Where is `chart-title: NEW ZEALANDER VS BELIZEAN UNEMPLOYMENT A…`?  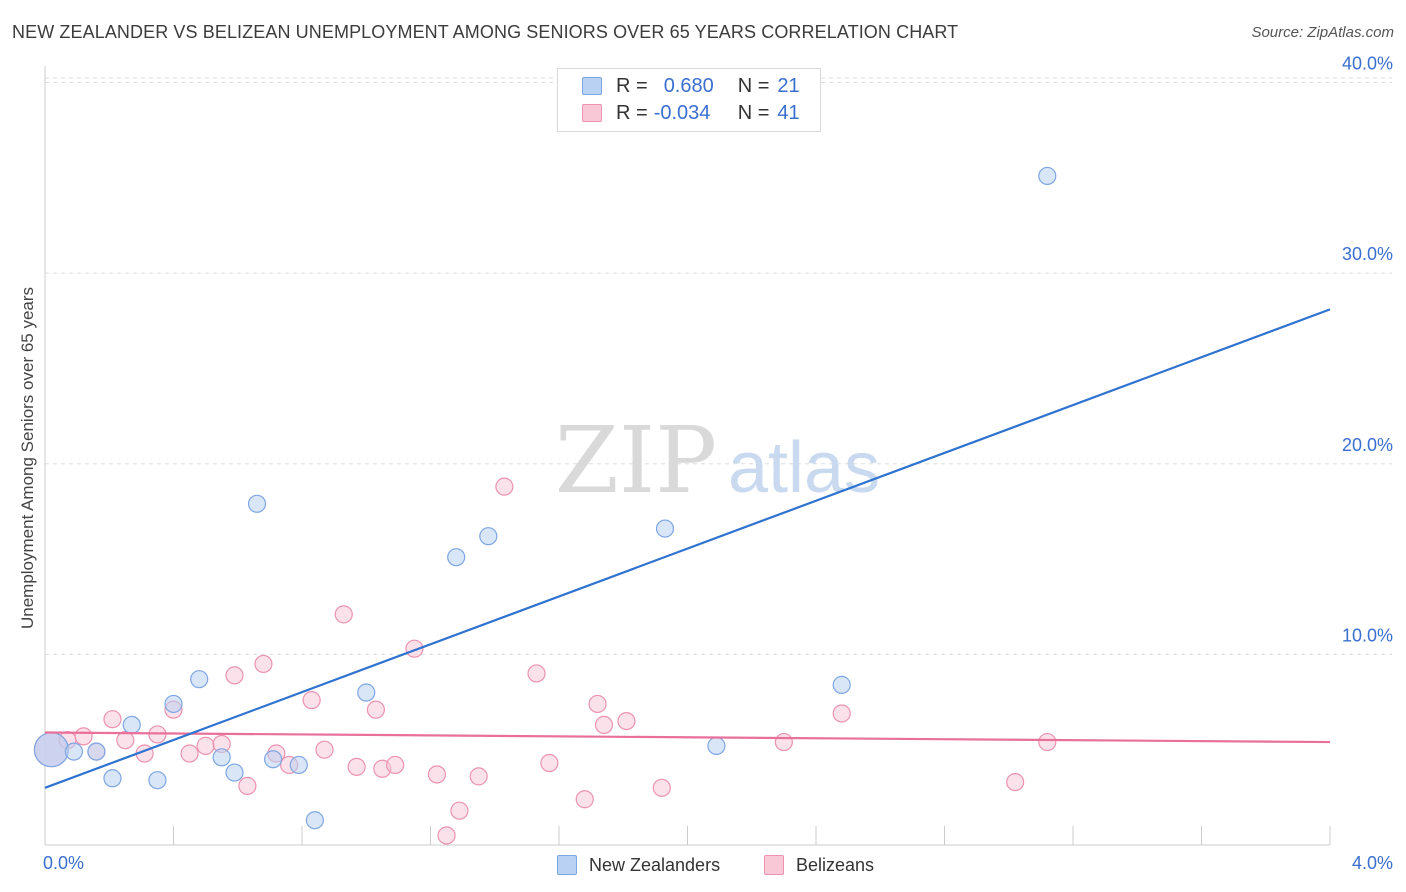 chart-title: NEW ZEALANDER VS BELIZEAN UNEMPLOYMENT A… is located at coordinates (485, 32).